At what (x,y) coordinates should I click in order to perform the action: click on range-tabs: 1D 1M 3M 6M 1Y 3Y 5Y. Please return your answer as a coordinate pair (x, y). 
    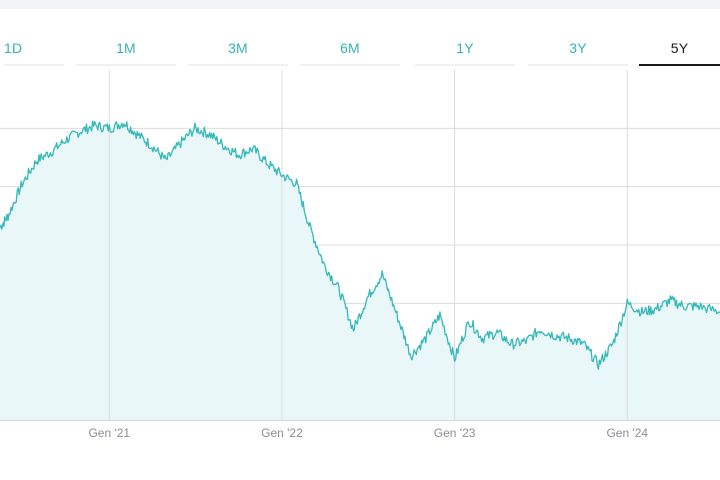
    Looking at the image, I should click on (360, 49).